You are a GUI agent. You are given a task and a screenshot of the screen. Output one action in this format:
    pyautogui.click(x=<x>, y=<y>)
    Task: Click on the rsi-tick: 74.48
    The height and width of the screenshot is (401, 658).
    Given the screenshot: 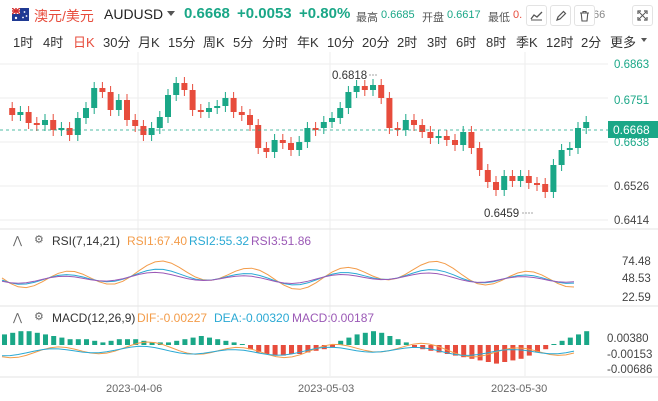 What is the action you would take?
    pyautogui.click(x=636, y=262)
    